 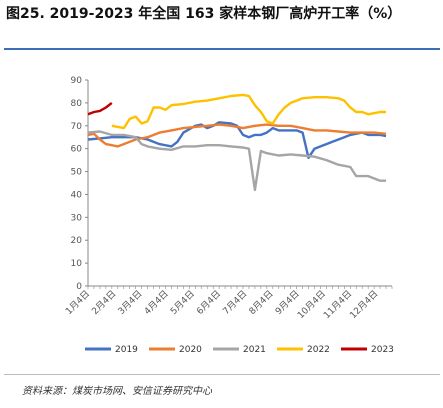 I want to click on source-divider, so click(x=222, y=374).